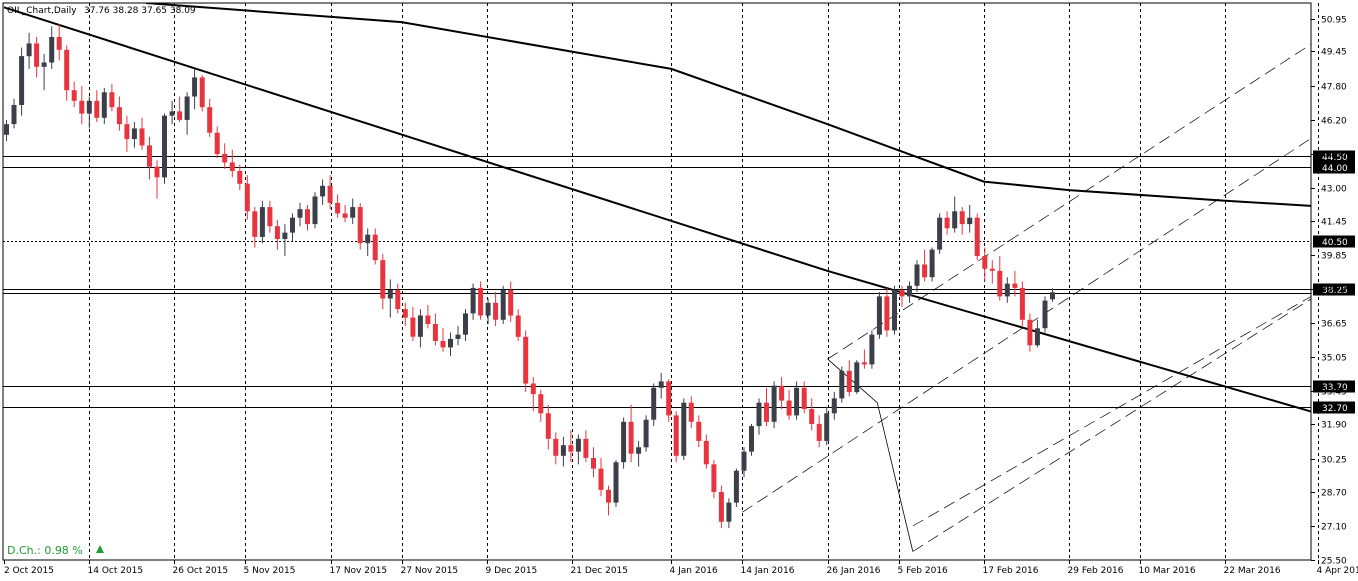 This screenshot has width=1358, height=581. What do you see at coordinates (116, 571) in the screenshot?
I see `x-tick-label: 14 Oct 2015` at bounding box center [116, 571].